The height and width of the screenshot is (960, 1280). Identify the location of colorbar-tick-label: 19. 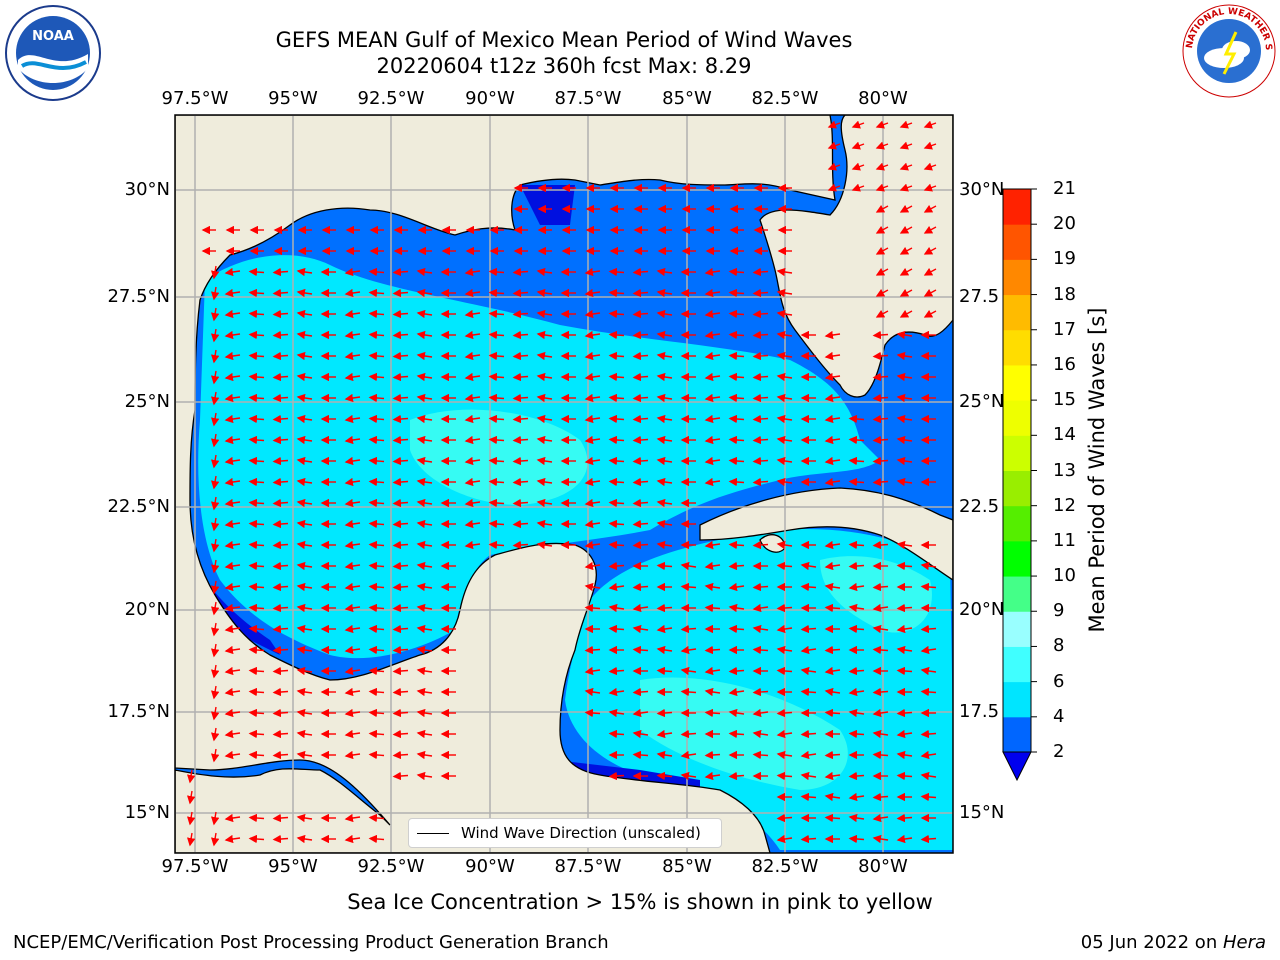
(1064, 259).